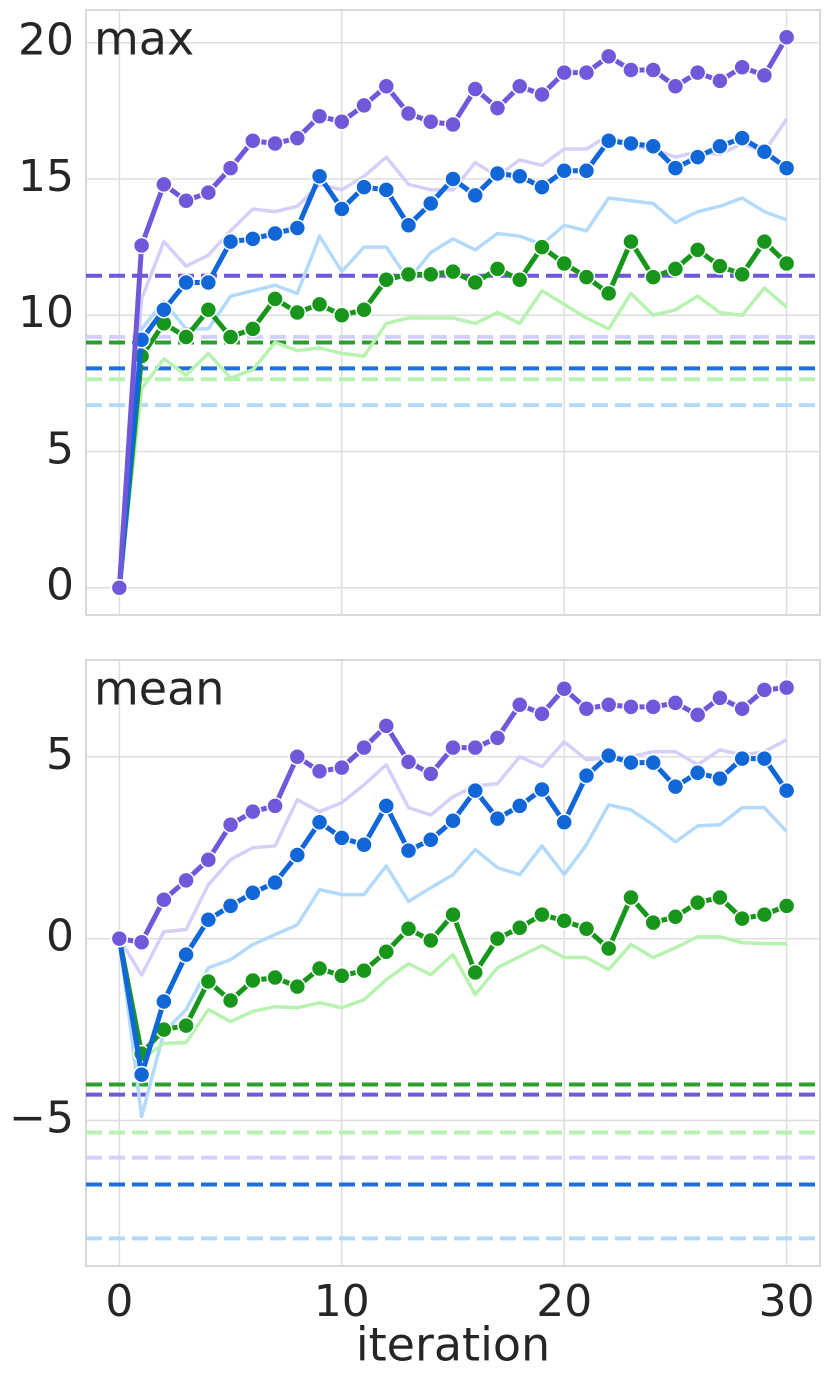  I want to click on x-tick-label: 20, so click(564, 1301).